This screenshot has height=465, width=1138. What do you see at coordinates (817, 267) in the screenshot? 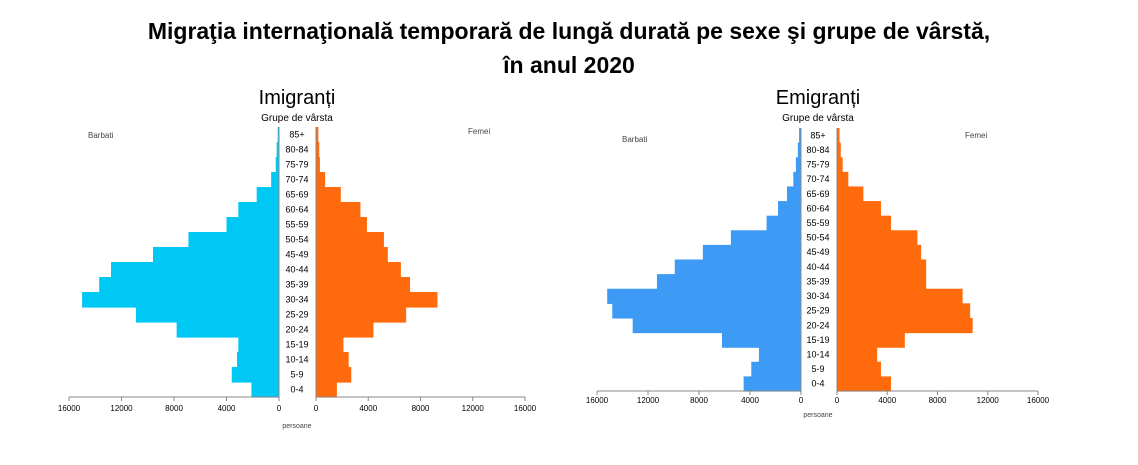
I see `age-label-40-44: 40-44` at bounding box center [817, 267].